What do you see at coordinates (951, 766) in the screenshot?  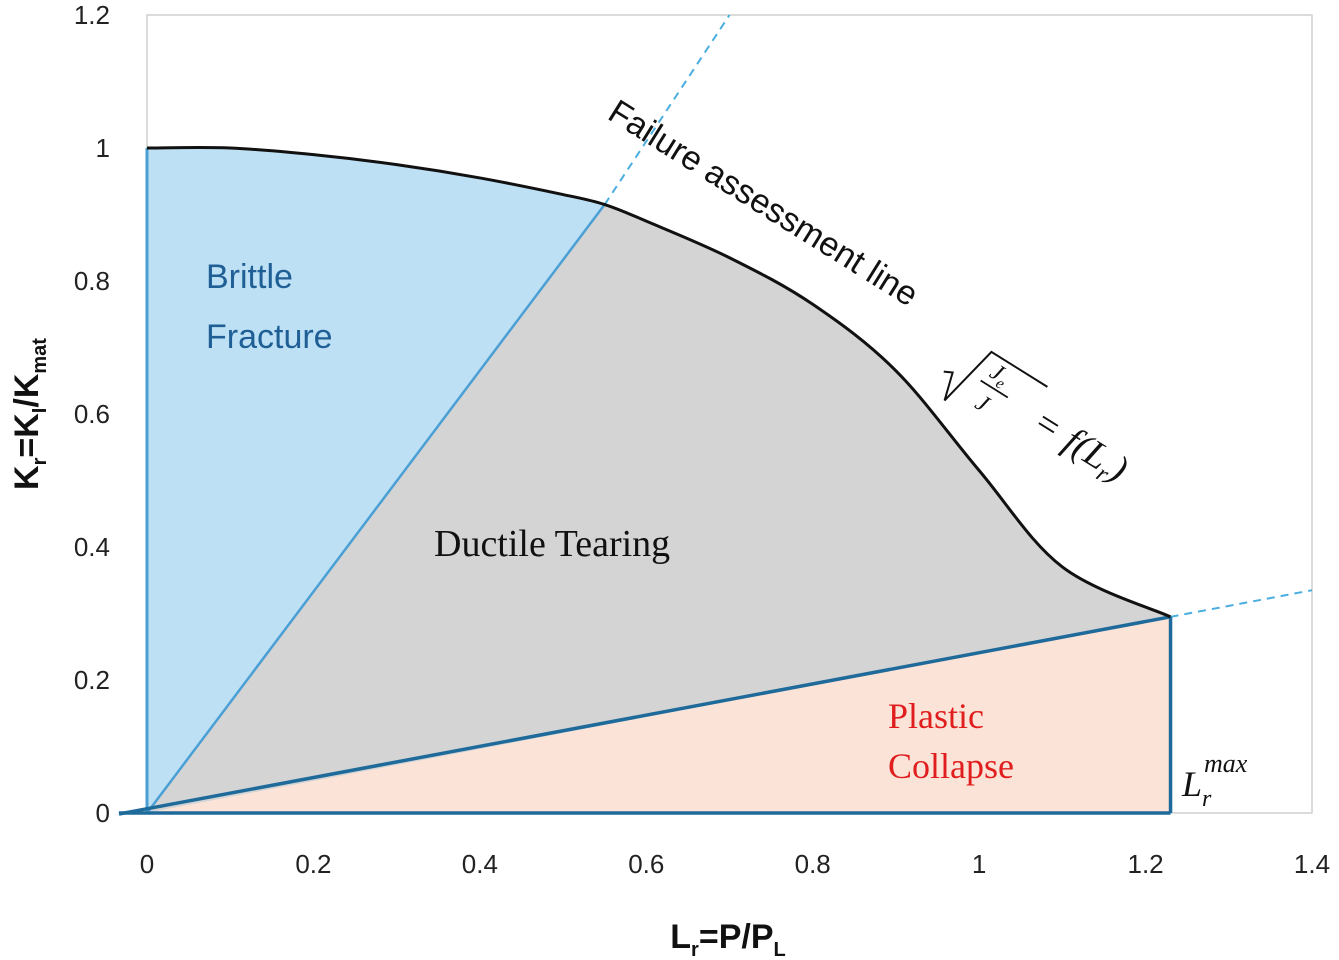 I see `plastic-label-line2: Collapse` at bounding box center [951, 766].